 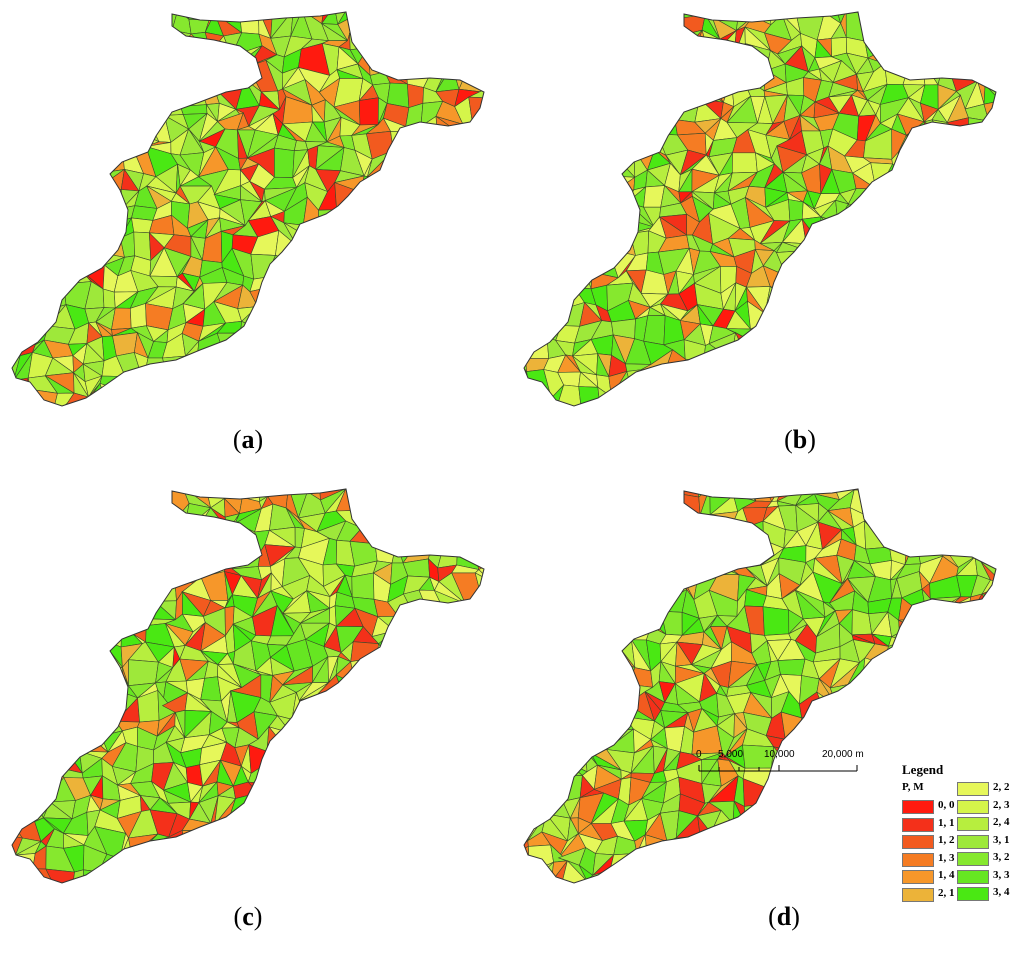 What do you see at coordinates (1001, 822) in the screenshot?
I see `legend-label: 2, 4` at bounding box center [1001, 822].